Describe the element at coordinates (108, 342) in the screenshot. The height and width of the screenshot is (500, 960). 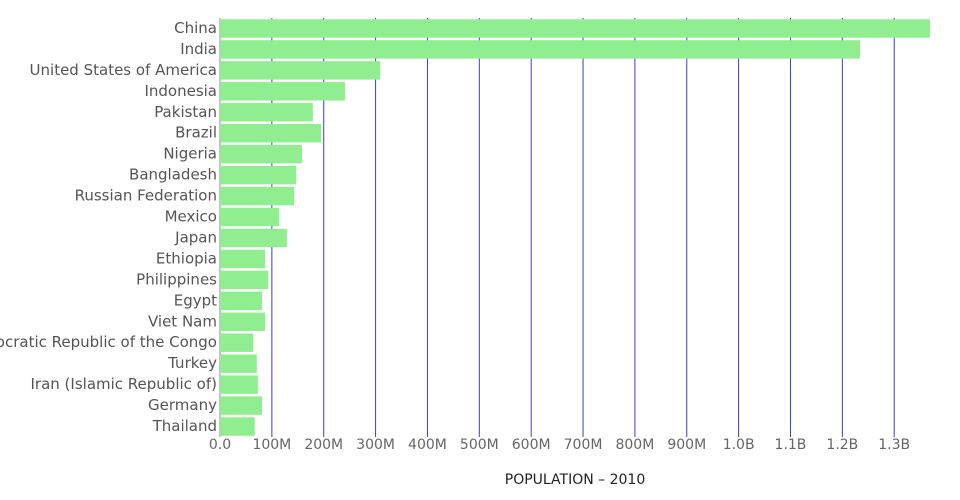
I see `y-tick-label: Democratic Republic of the Congo` at that location.